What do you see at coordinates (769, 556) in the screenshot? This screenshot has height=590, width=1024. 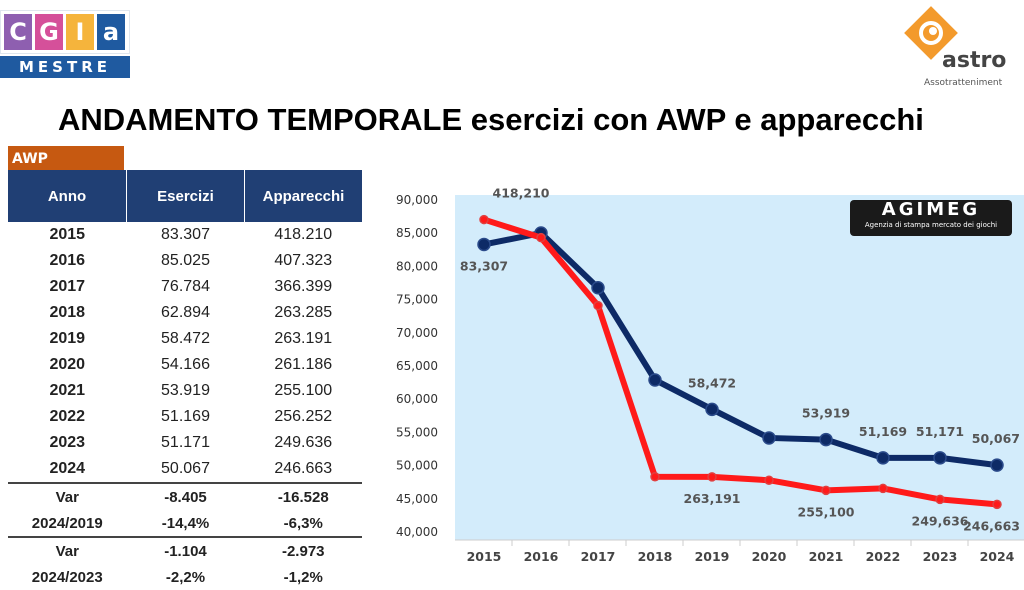 I see `x-tick-label: 2020` at bounding box center [769, 556].